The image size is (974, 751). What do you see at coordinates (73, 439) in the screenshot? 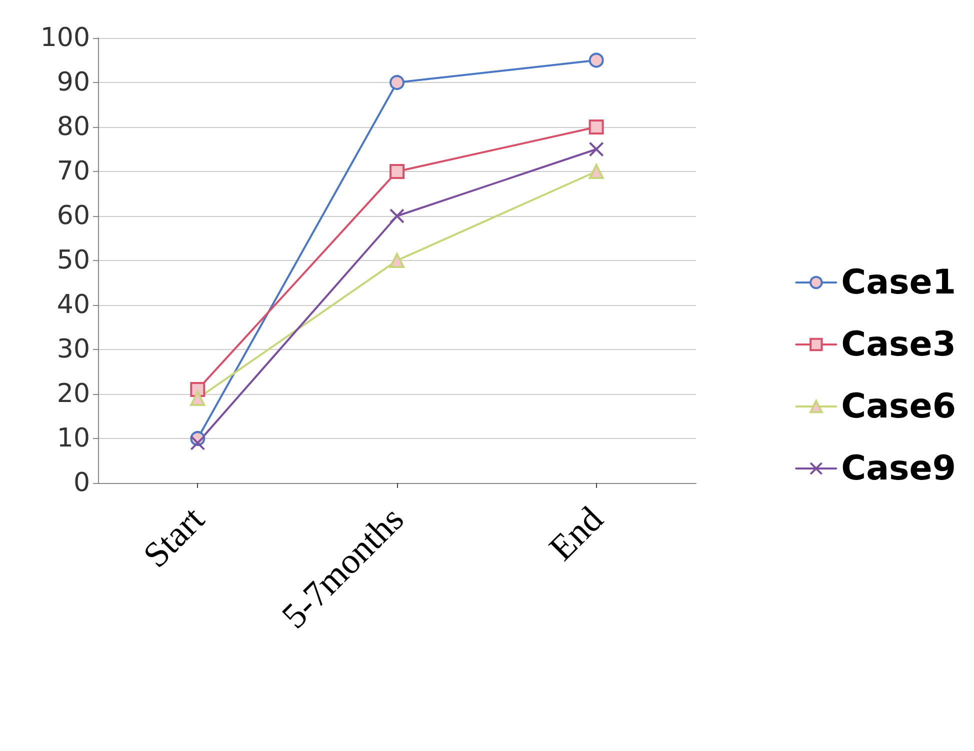
I see `y-tick-label: 10` at bounding box center [73, 439].